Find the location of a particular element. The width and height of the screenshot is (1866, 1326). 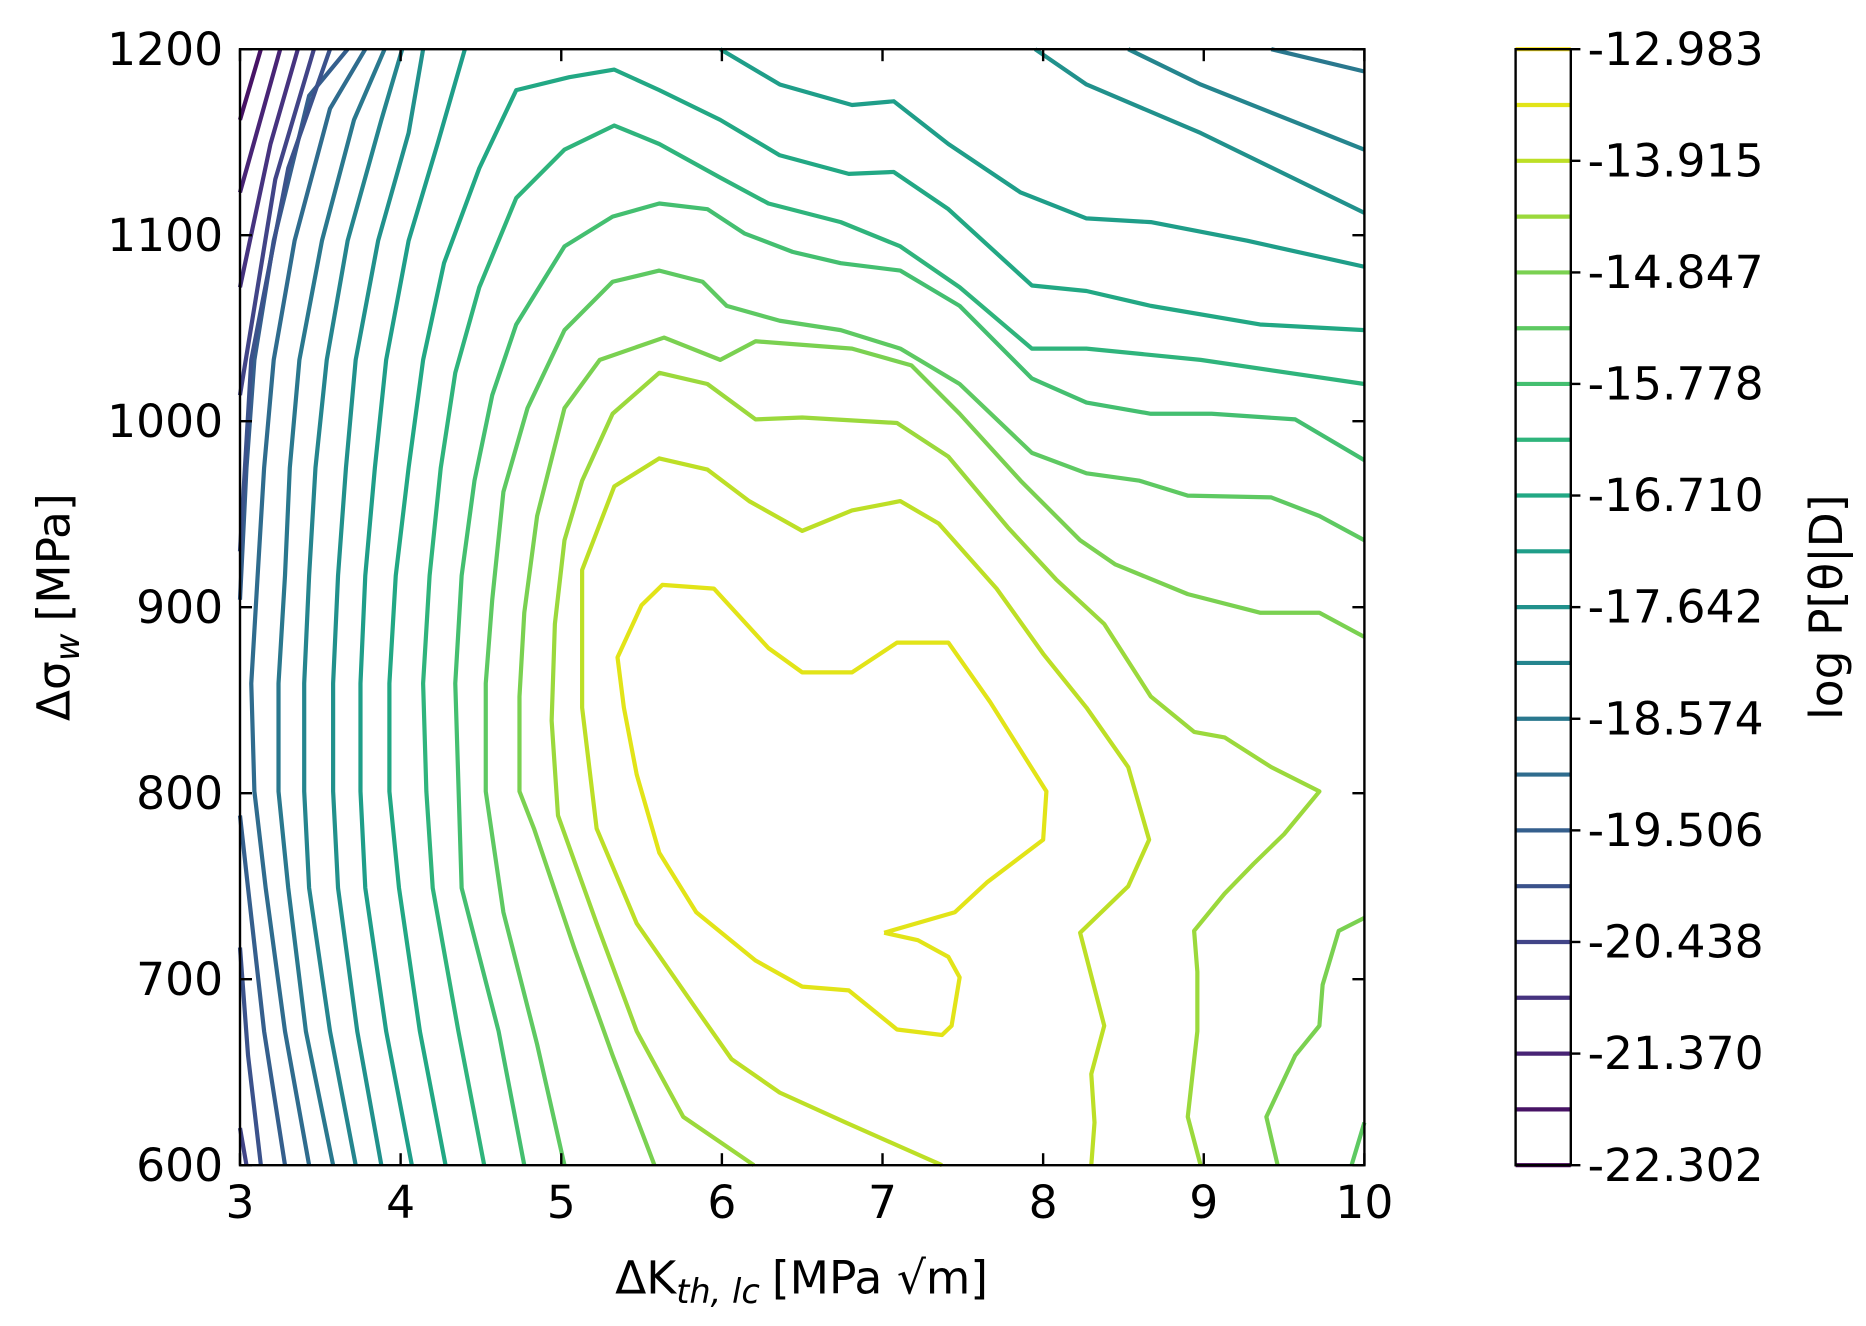

y-label-unit: [MPa] is located at coordinates (54, 557).